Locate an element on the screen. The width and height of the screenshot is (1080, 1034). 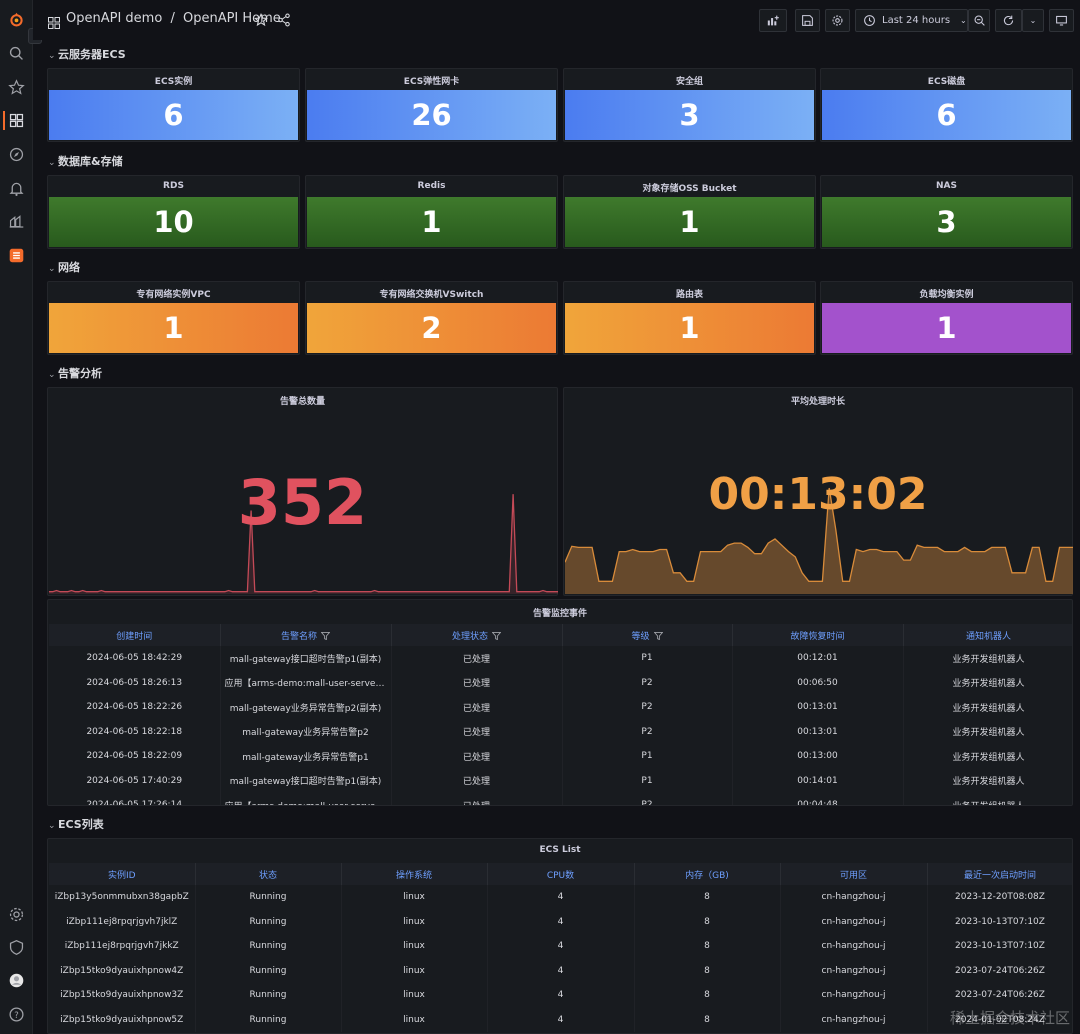
table-cell: linux is located at coordinates (414, 970).